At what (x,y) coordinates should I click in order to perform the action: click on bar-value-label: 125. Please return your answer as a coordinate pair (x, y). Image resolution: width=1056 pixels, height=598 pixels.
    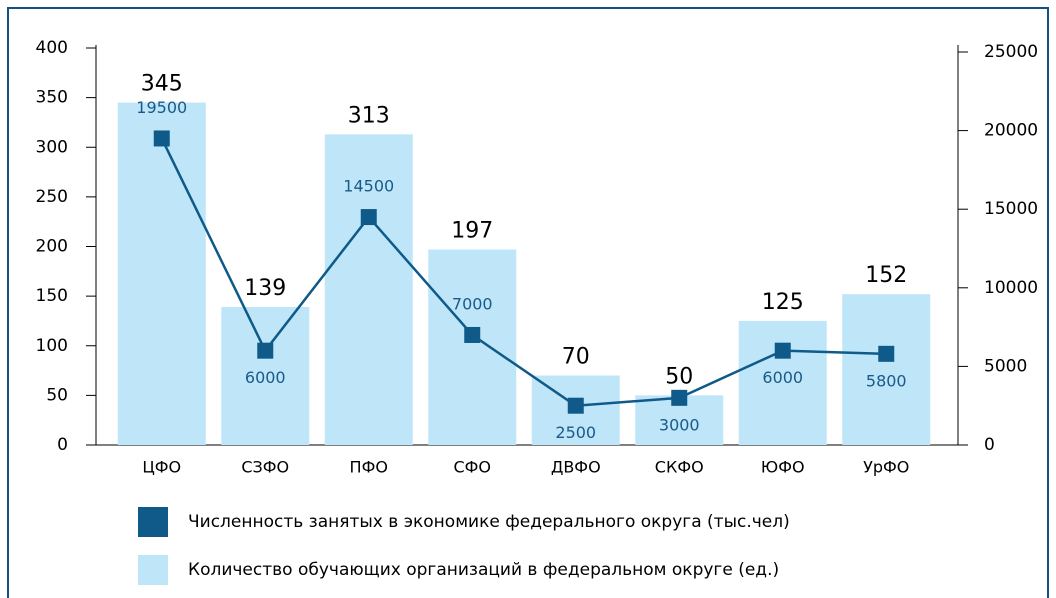
    Looking at the image, I should click on (783, 302).